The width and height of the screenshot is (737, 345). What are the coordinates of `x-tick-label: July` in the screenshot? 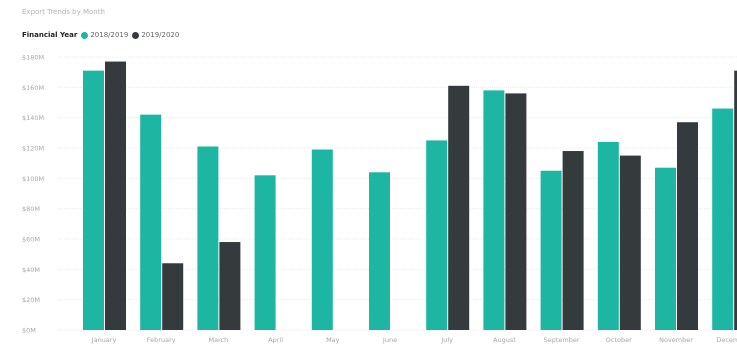 It's located at (446, 340).